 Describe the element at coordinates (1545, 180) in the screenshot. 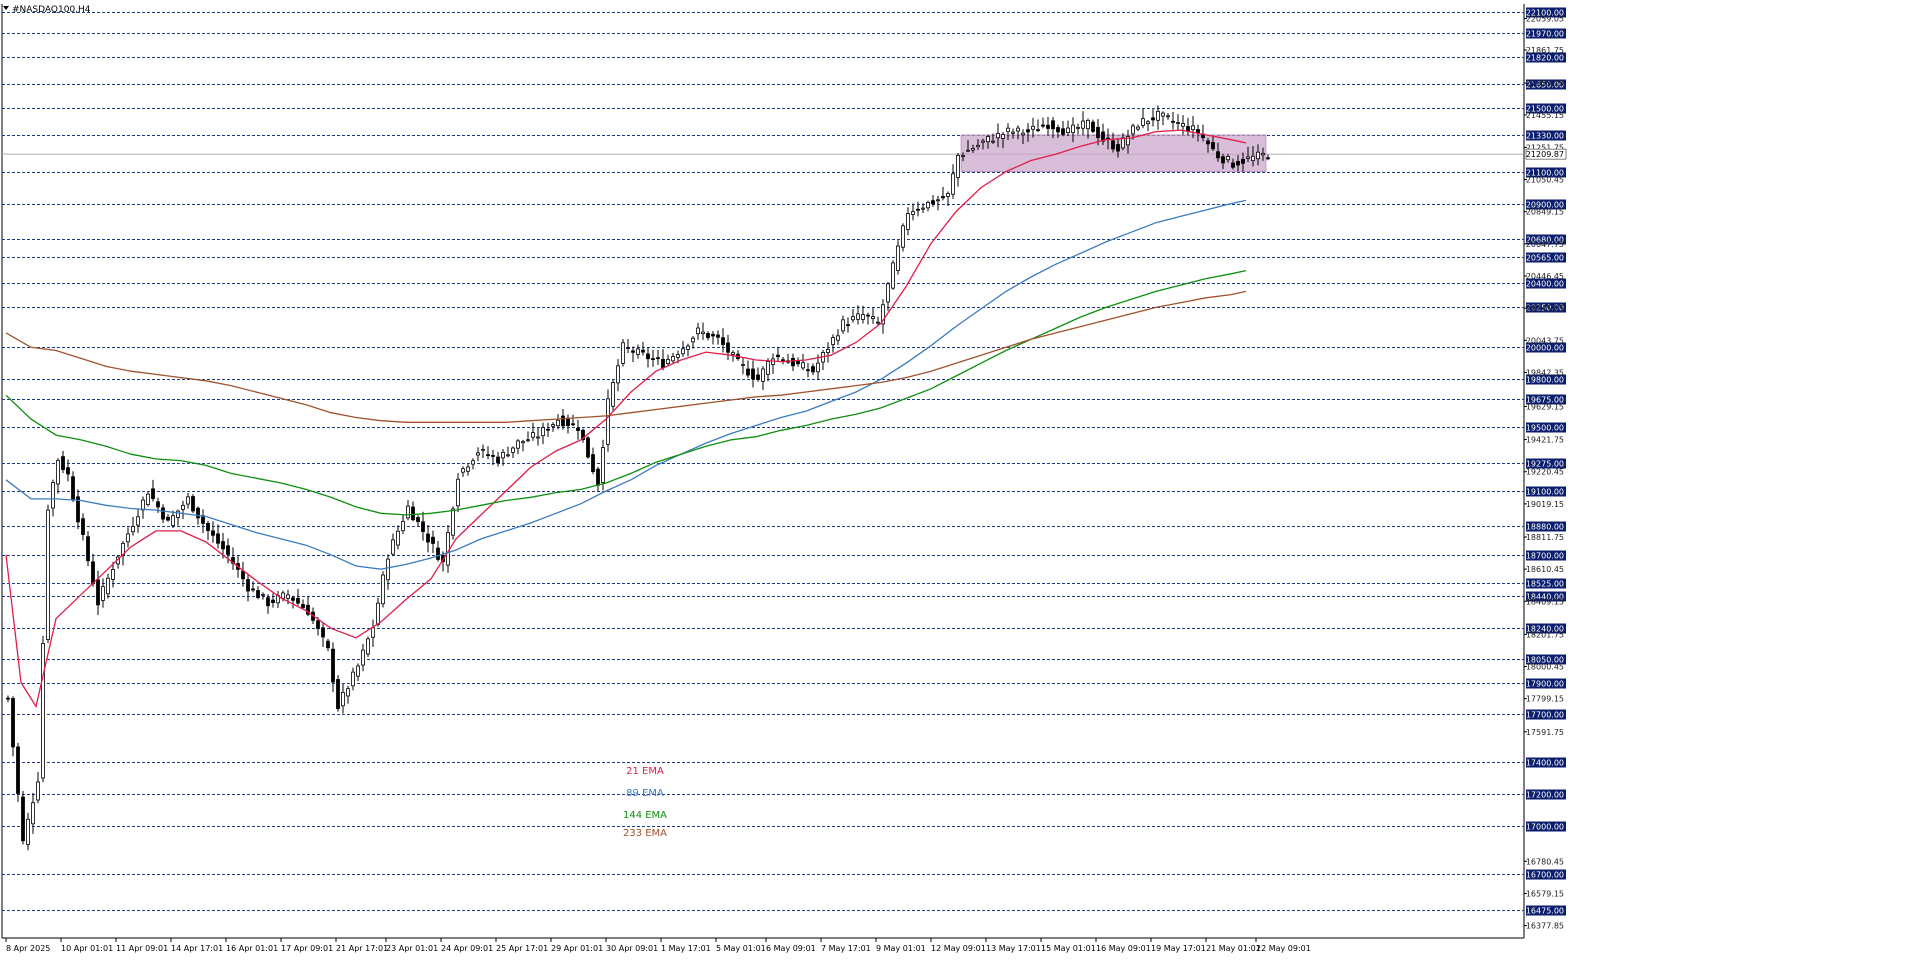

I see `price-tick-label: 21050.45` at that location.